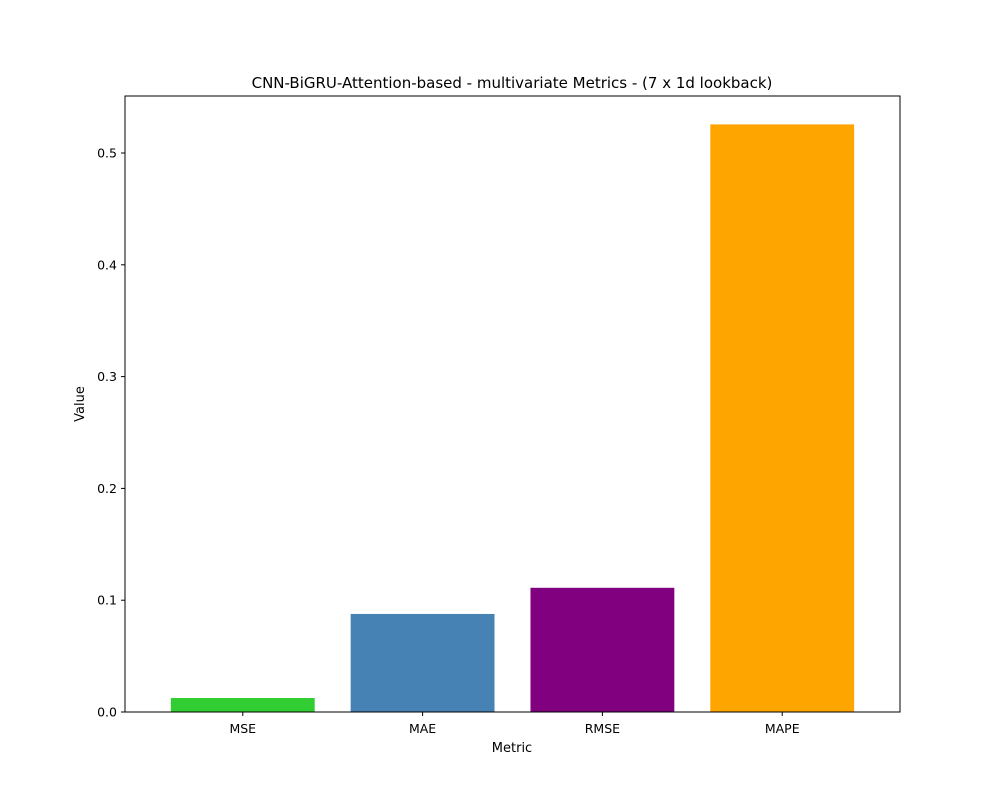  What do you see at coordinates (422, 662) in the screenshot?
I see `bar-mae` at bounding box center [422, 662].